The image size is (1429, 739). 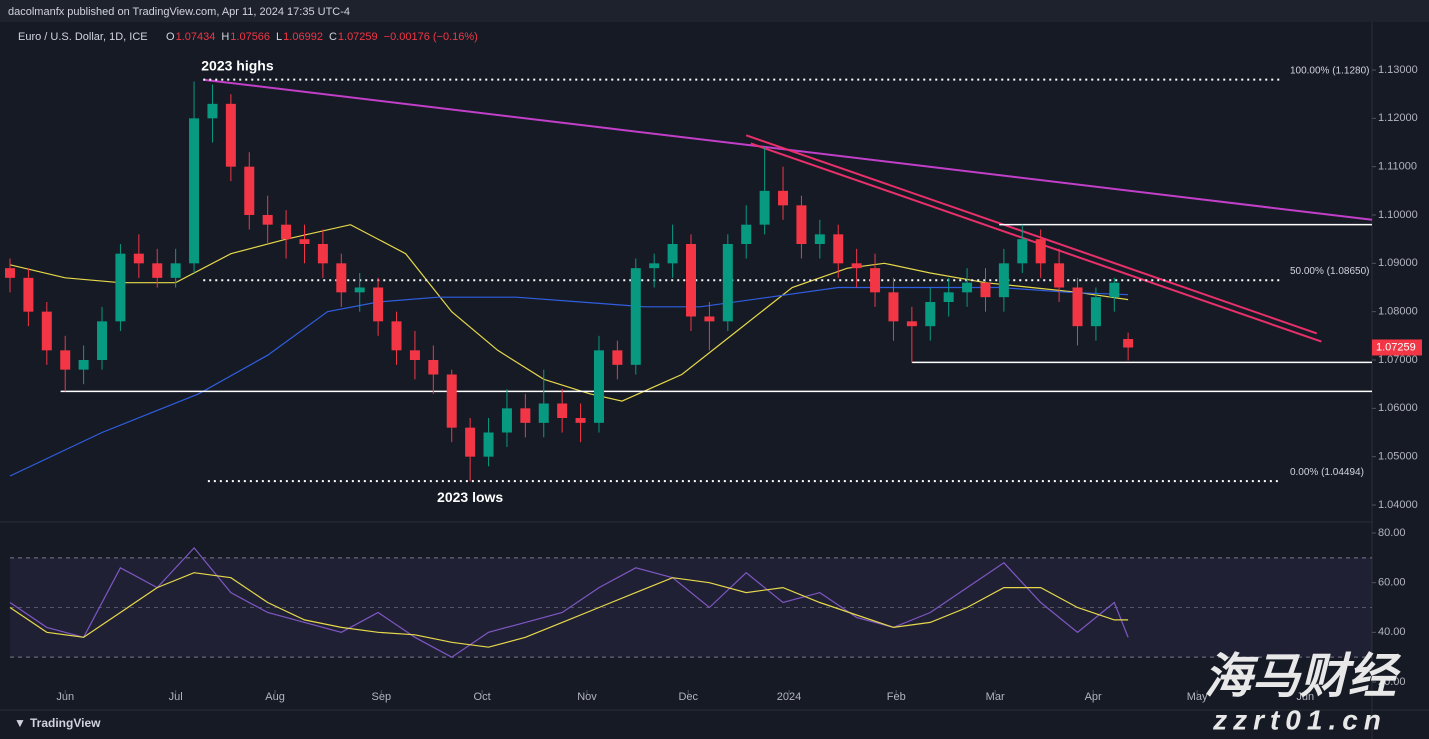 What do you see at coordinates (470, 497) in the screenshot?
I see `annotation: 2023 lows` at bounding box center [470, 497].